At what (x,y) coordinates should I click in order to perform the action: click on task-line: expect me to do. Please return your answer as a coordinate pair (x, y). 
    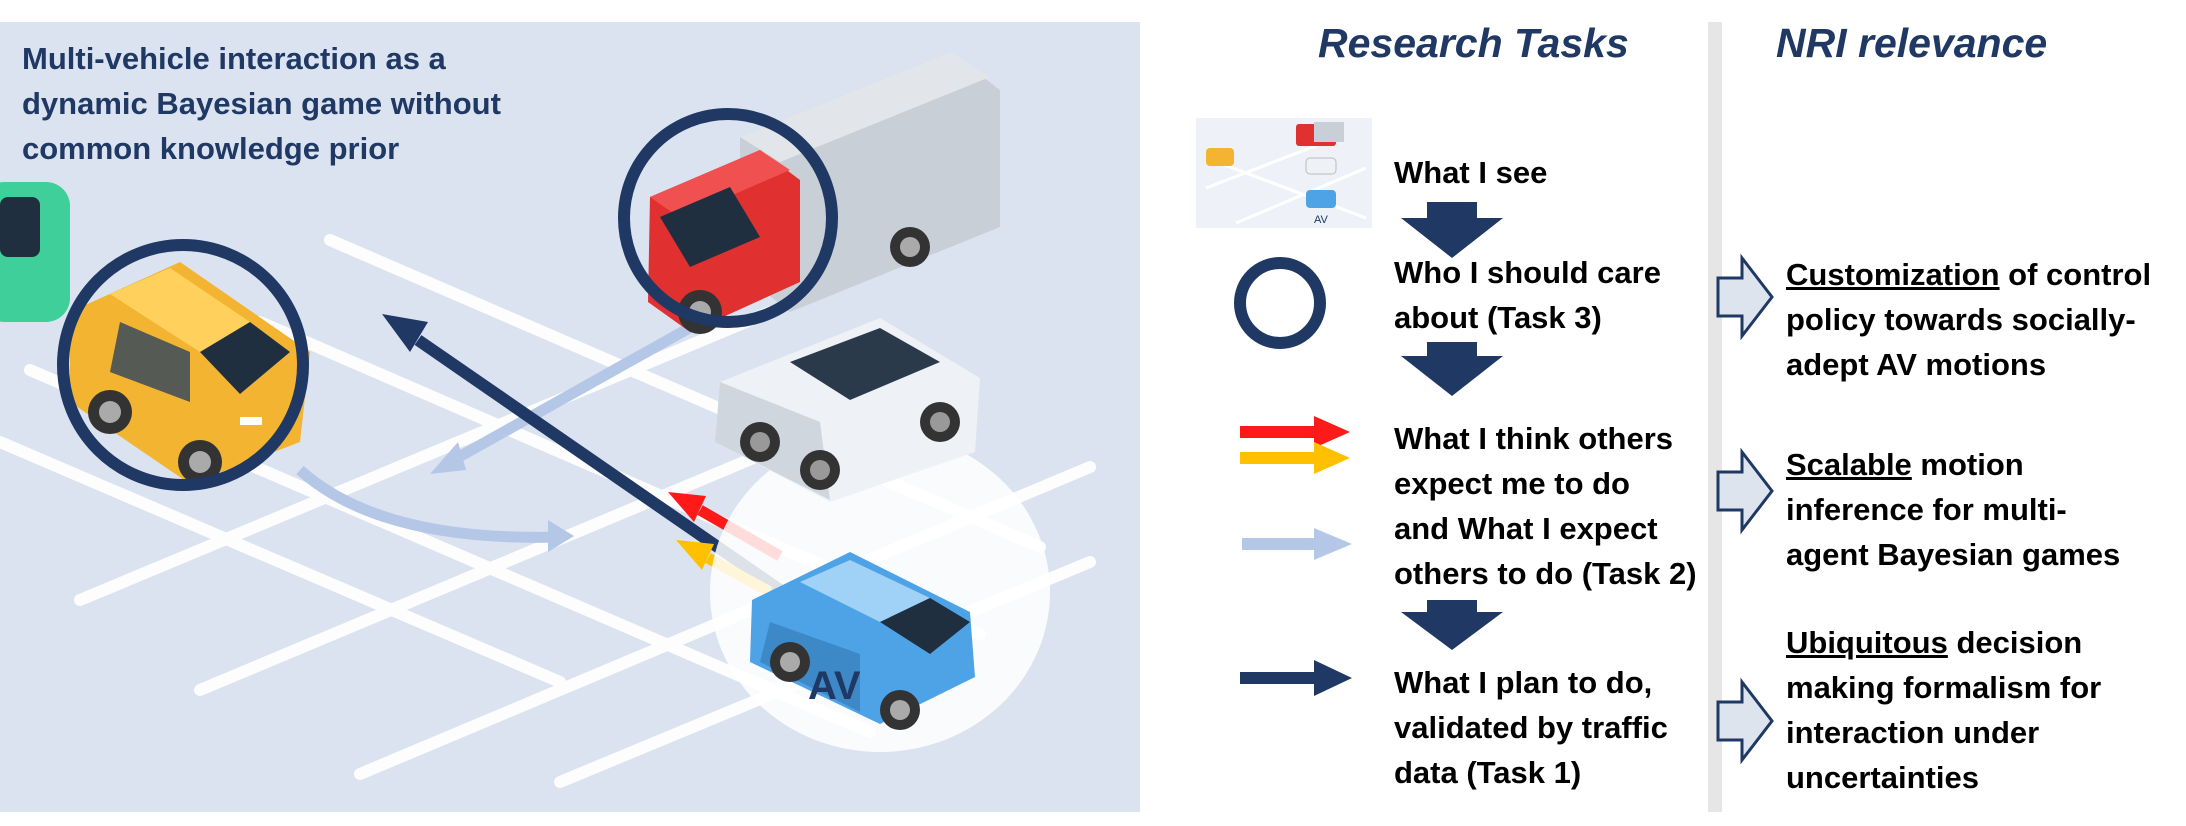
    Looking at the image, I should click on (1512, 483).